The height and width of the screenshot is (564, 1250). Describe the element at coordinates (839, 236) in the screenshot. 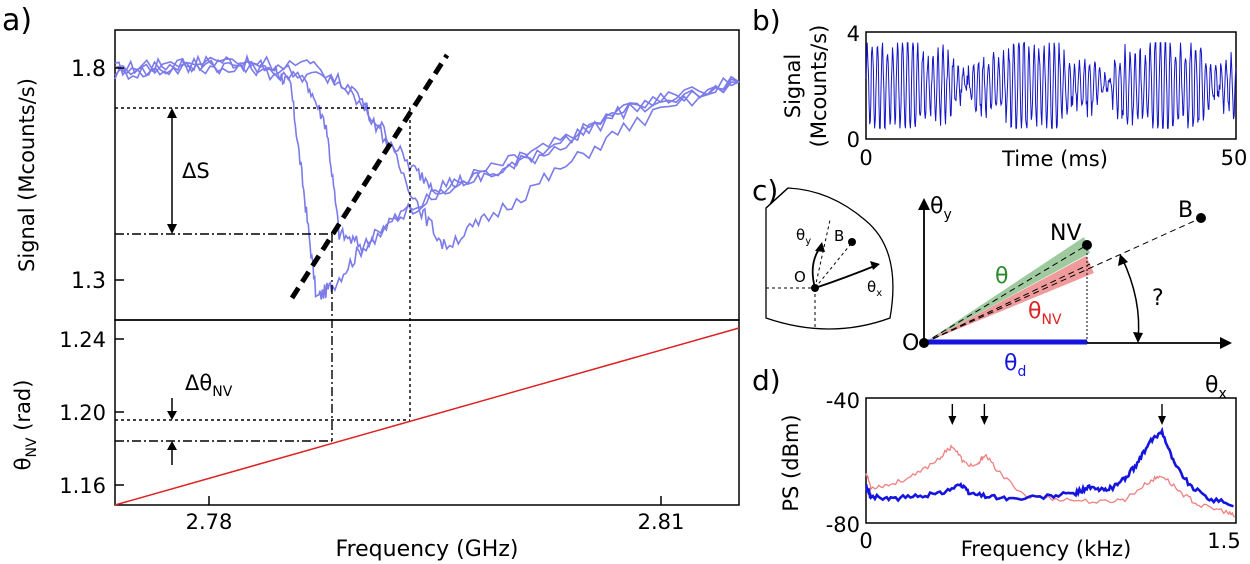

I see `inset-b-label: B` at that location.